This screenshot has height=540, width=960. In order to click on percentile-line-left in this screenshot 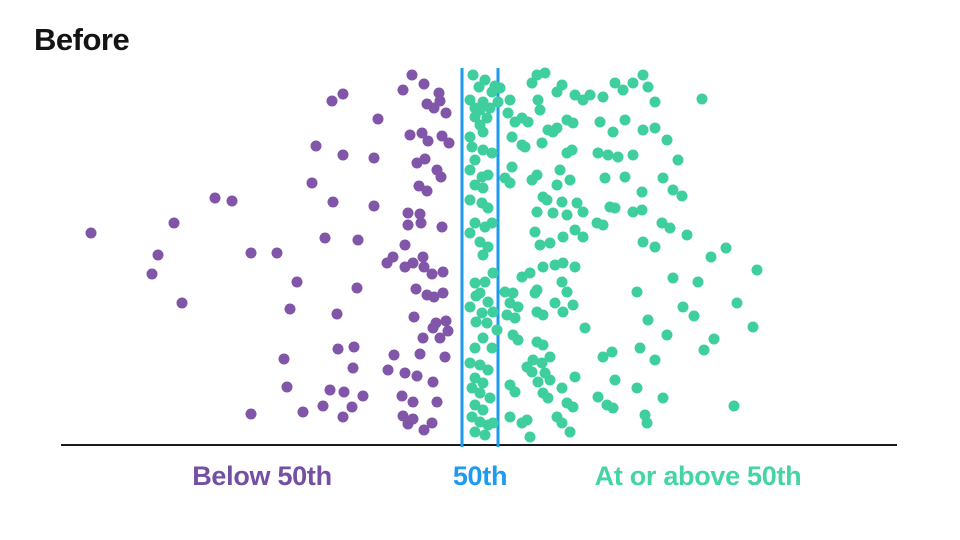, I will do `click(462, 257)`.